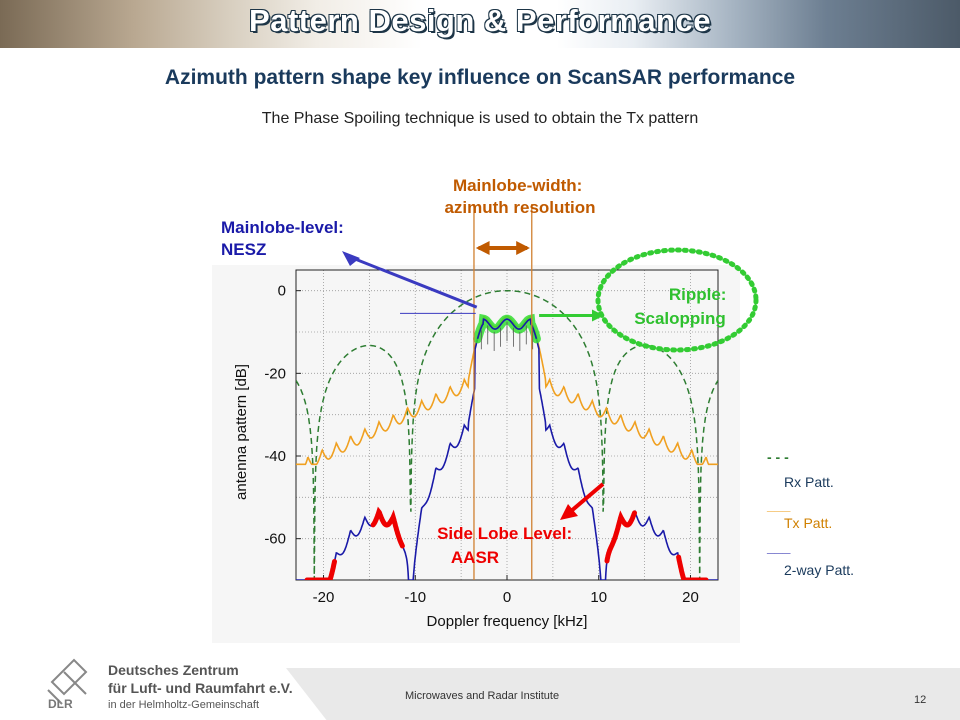 The image size is (960, 720). Describe the element at coordinates (324, 597) in the screenshot. I see `x-tick-label: -20` at that location.